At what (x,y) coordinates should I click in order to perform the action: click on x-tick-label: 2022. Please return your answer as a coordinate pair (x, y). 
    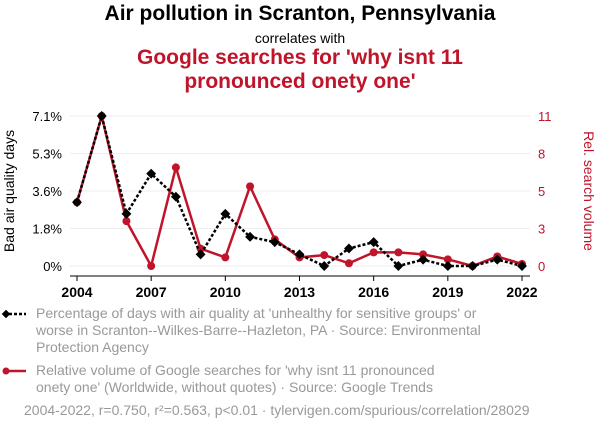
    Looking at the image, I should click on (521, 292).